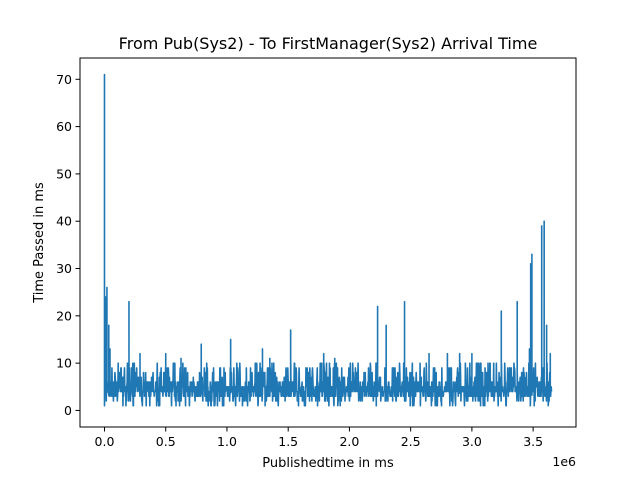 This screenshot has height=480, width=640. I want to click on y-tick-label: 20, so click(64, 315).